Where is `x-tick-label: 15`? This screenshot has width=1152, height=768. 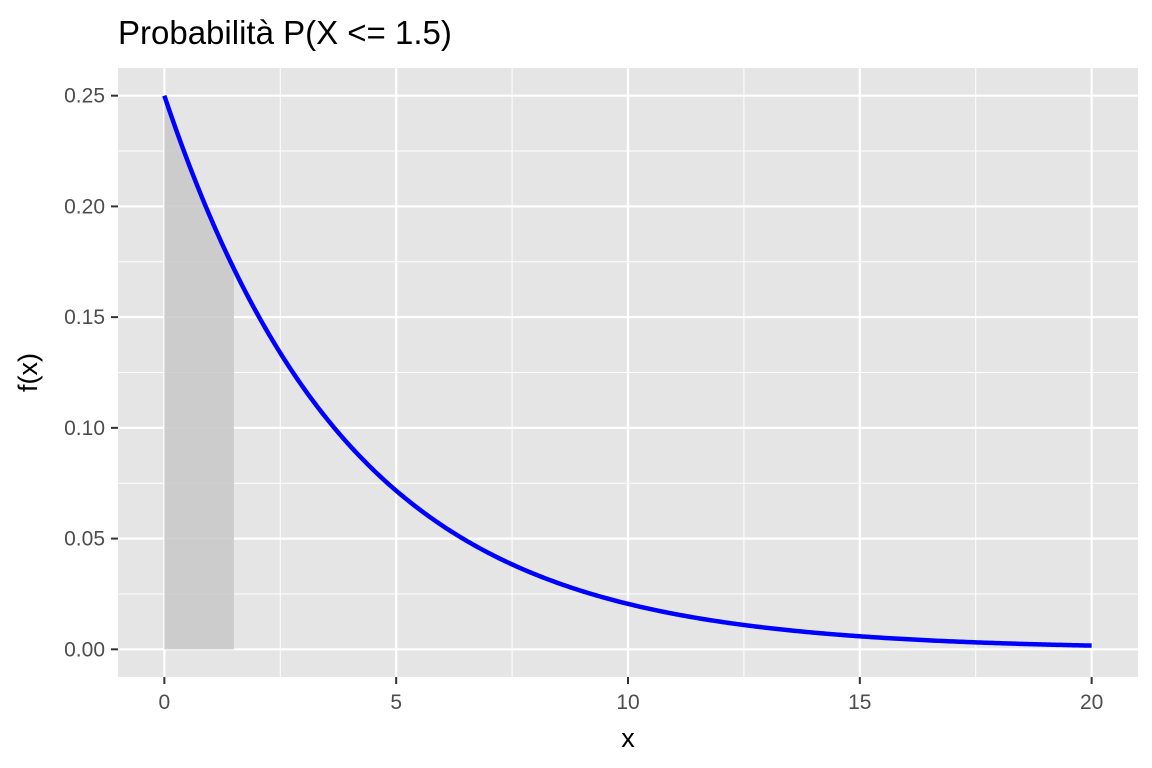 x-tick-label: 15 is located at coordinates (859, 702).